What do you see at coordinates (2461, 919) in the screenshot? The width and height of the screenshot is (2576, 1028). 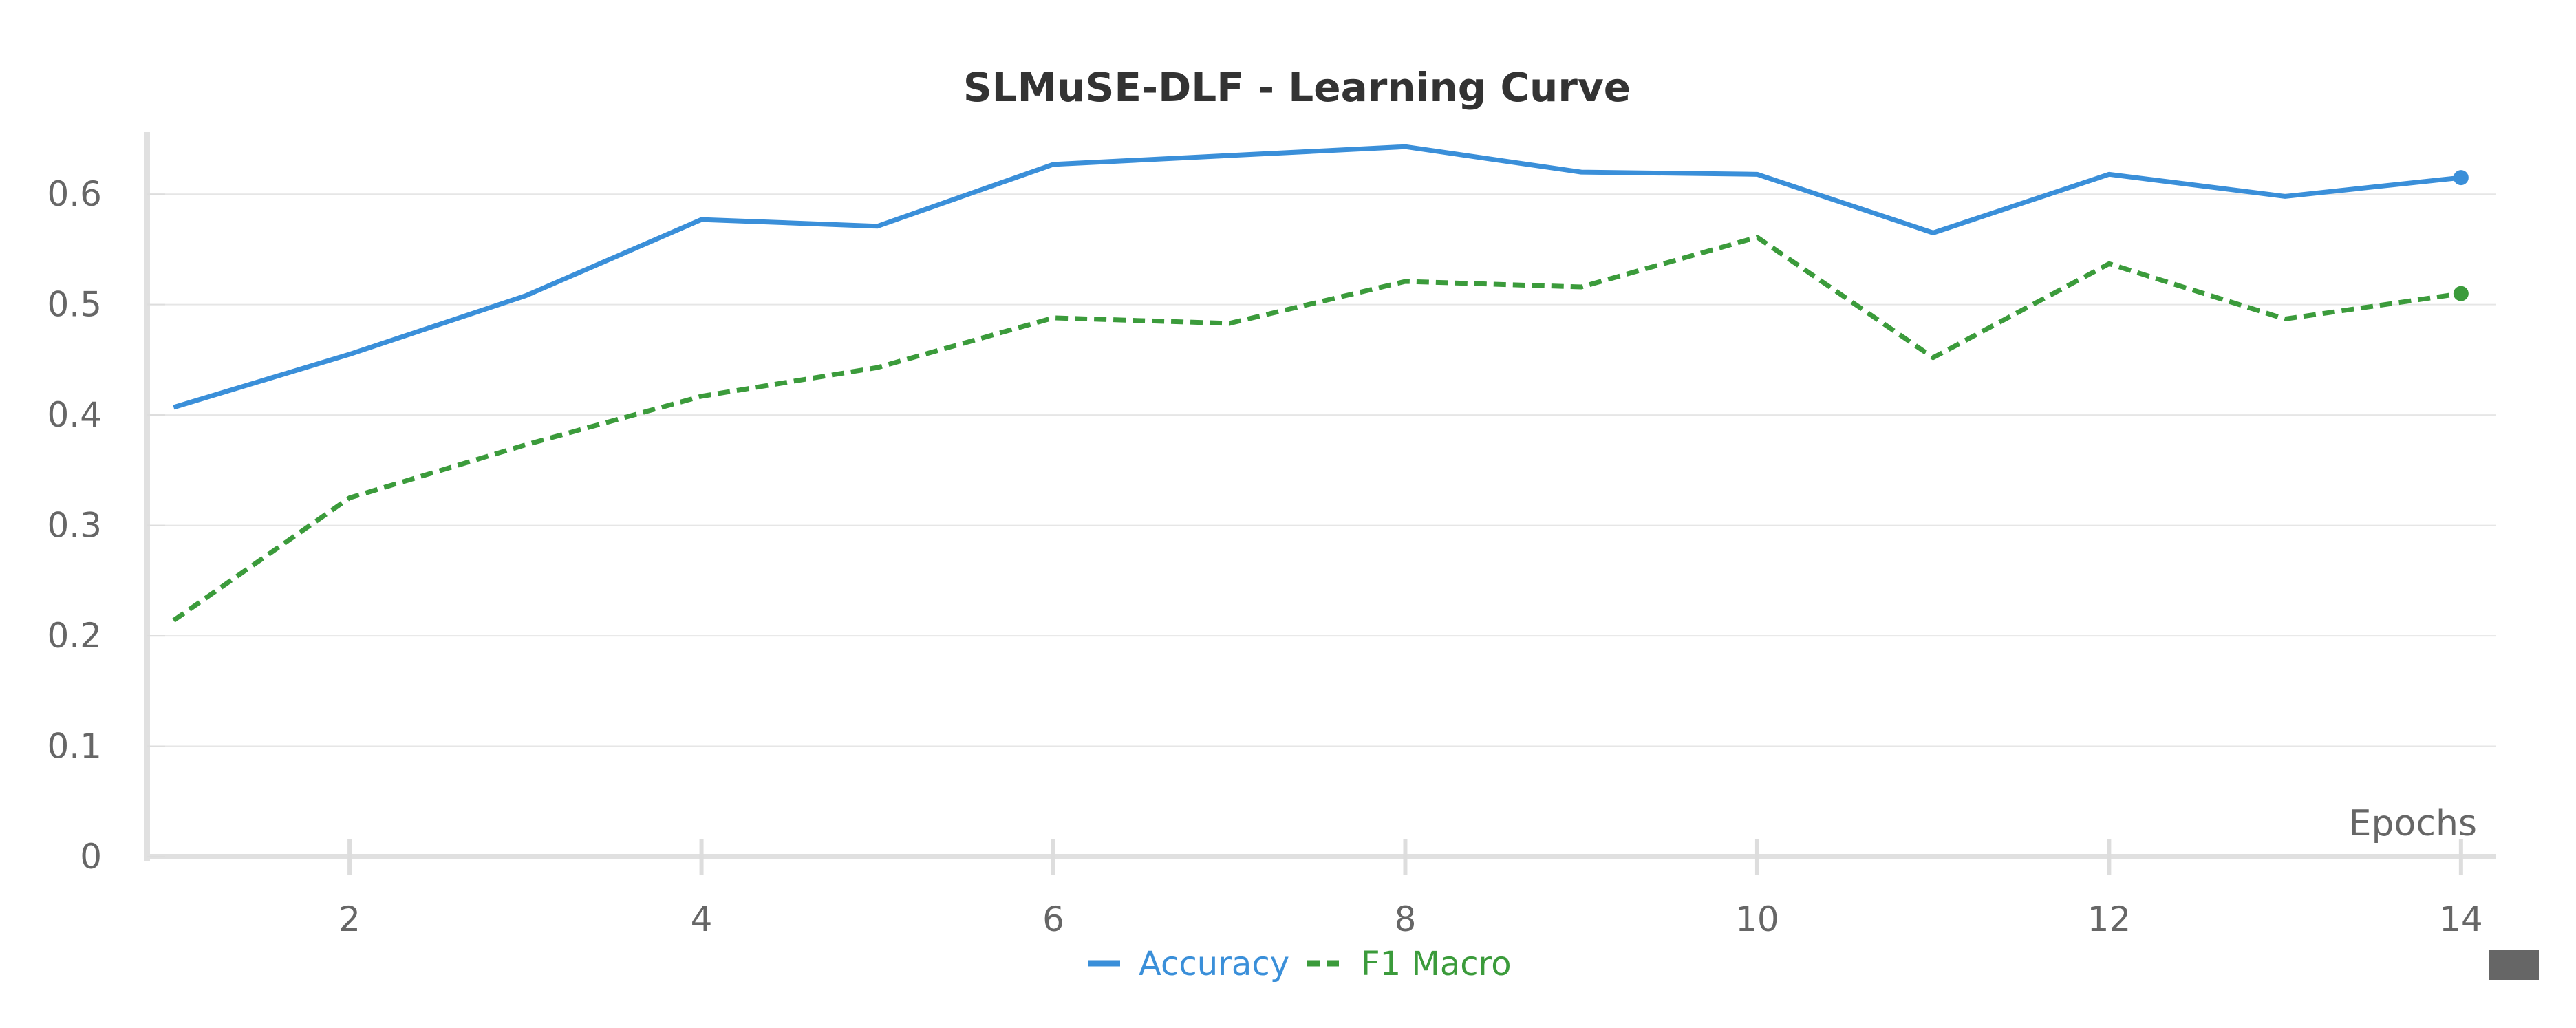 I see `x-tick-label: 14` at bounding box center [2461, 919].